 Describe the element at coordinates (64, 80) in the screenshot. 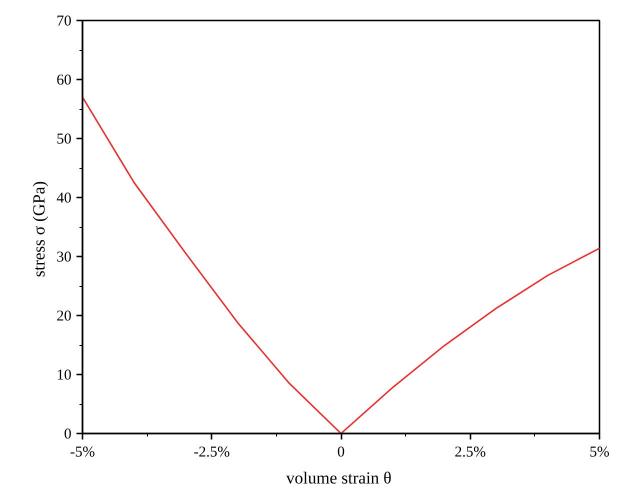

I see `y-tick-label: 60` at that location.